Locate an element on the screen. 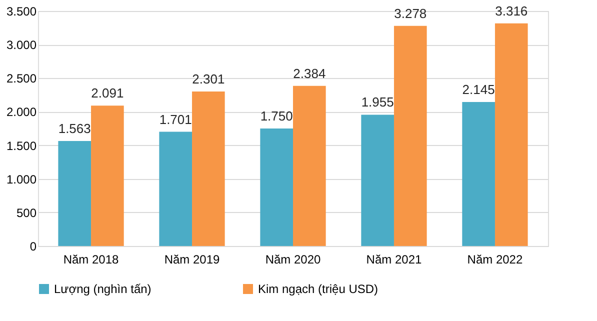 This screenshot has width=597, height=321. data-label: 2.301 is located at coordinates (208, 79).